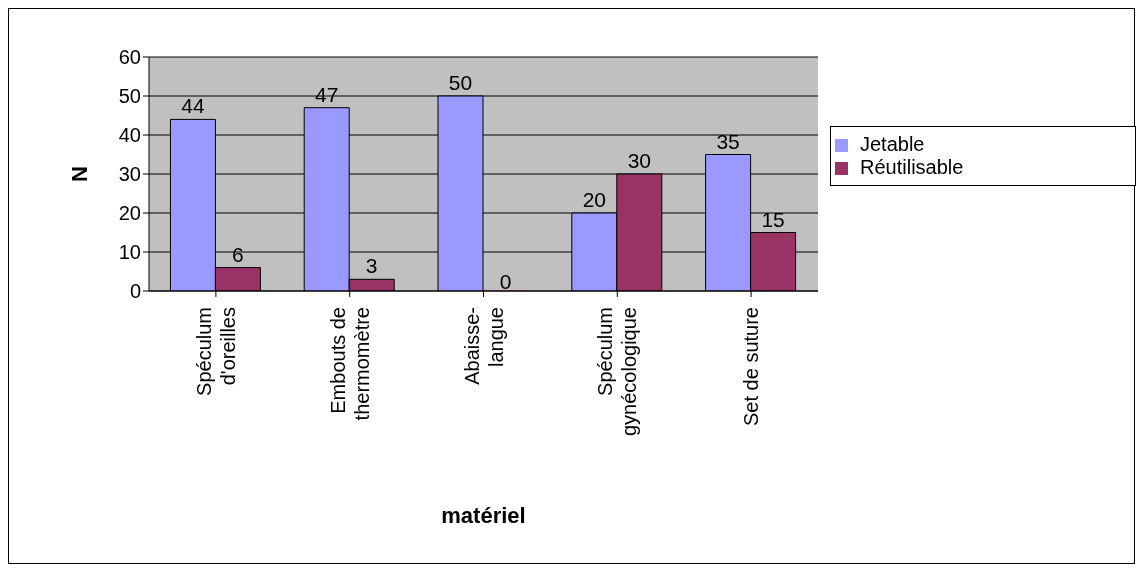 The height and width of the screenshot is (572, 1143). What do you see at coordinates (129, 135) in the screenshot?
I see `y-tick-label: 40` at bounding box center [129, 135].